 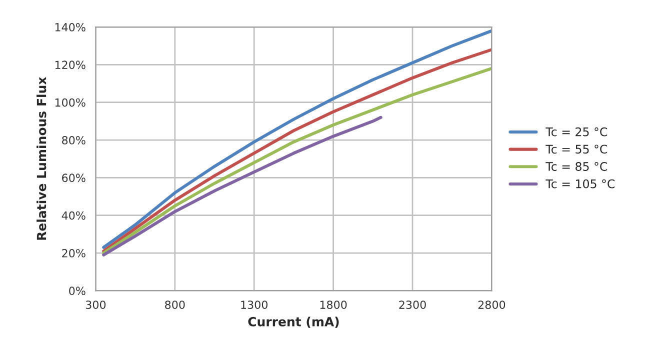 What do you see at coordinates (70, 102) in the screenshot?
I see `y-tick-label: 100%` at bounding box center [70, 102].